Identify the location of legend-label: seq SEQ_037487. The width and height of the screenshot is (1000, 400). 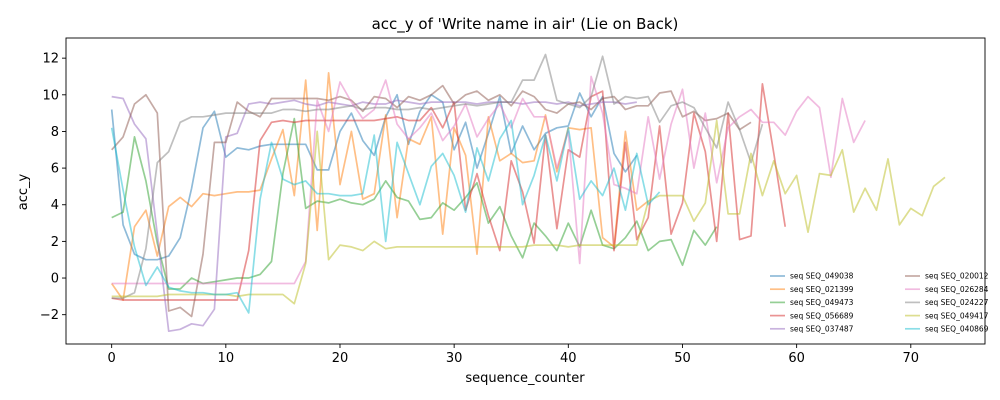
(822, 329).